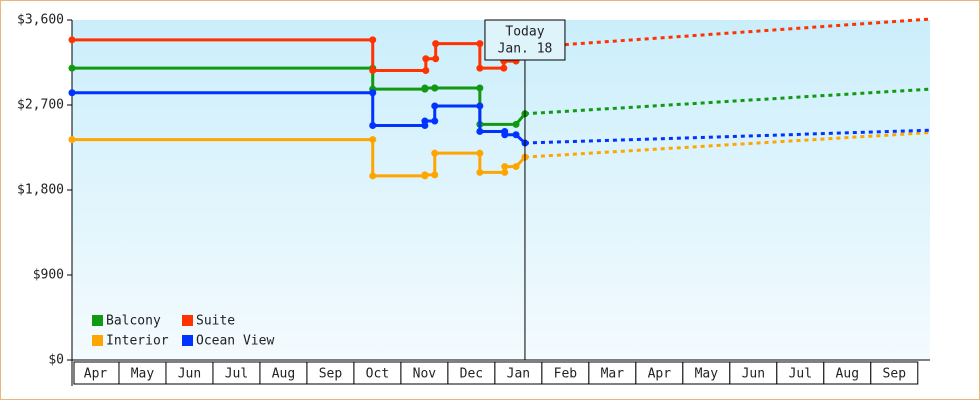 The width and height of the screenshot is (980, 400). Describe the element at coordinates (40, 190) in the screenshot. I see `y-tick-label: $1,800` at that location.